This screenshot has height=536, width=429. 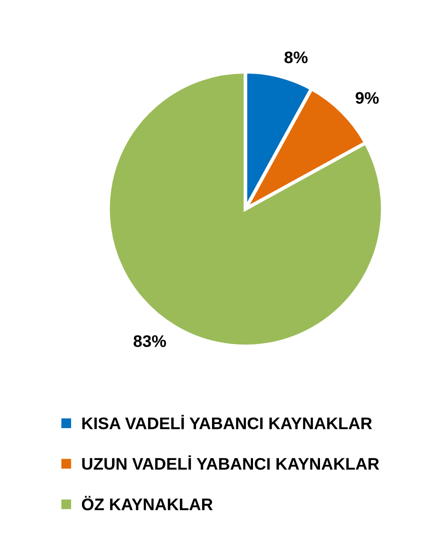 What do you see at coordinates (227, 422) in the screenshot?
I see `legend-label: KISA VADELİ YABANCI KAYNAKLAR` at bounding box center [227, 422].